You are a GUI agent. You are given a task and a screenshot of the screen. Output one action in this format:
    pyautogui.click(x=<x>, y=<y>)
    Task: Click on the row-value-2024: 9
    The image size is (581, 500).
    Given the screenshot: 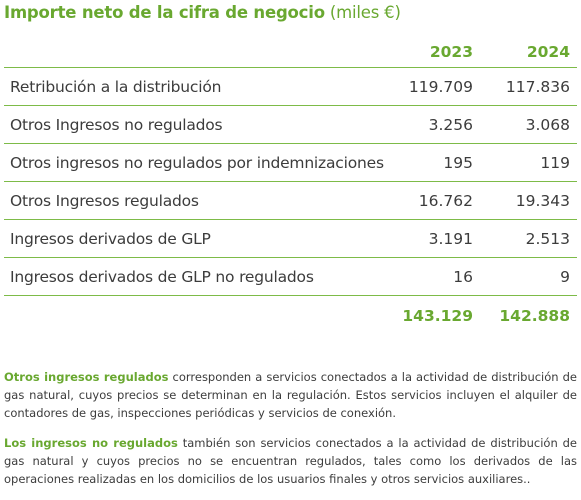 What is the action you would take?
    pyautogui.click(x=565, y=277)
    